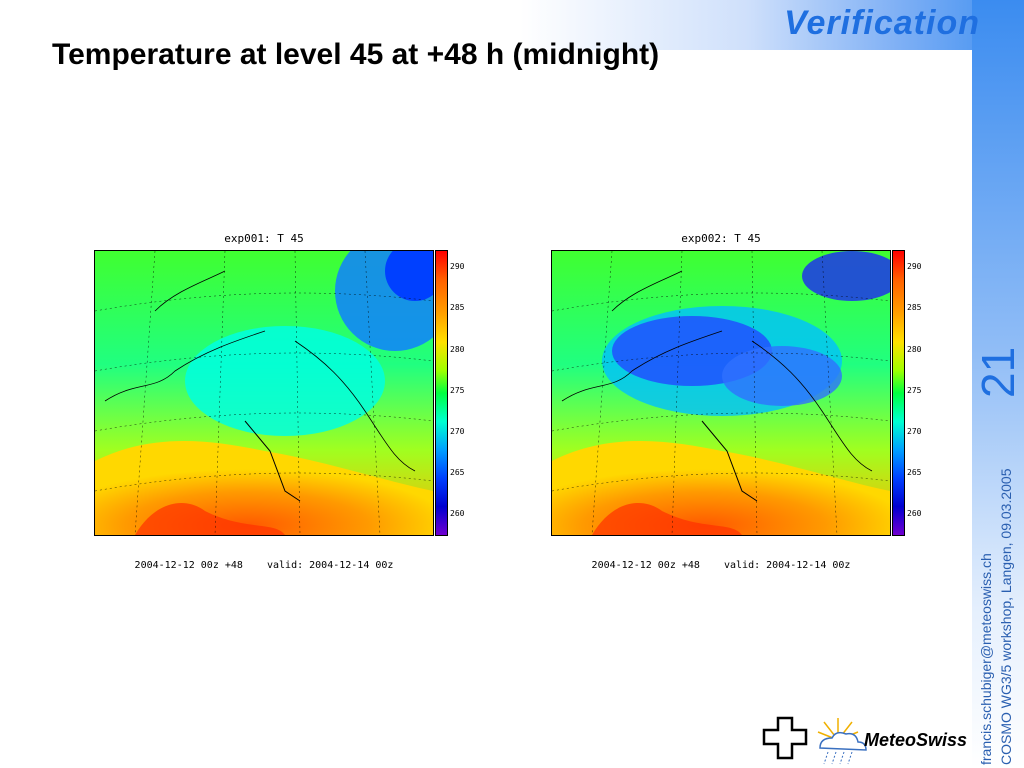  What do you see at coordinates (264, 393) in the screenshot?
I see `temperature-map-exp001` at bounding box center [264, 393].